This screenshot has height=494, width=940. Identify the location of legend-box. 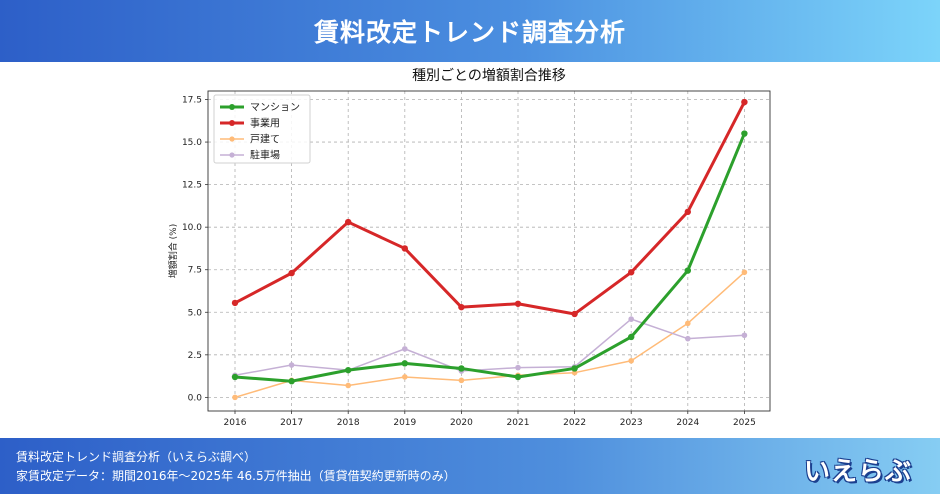
(262, 129).